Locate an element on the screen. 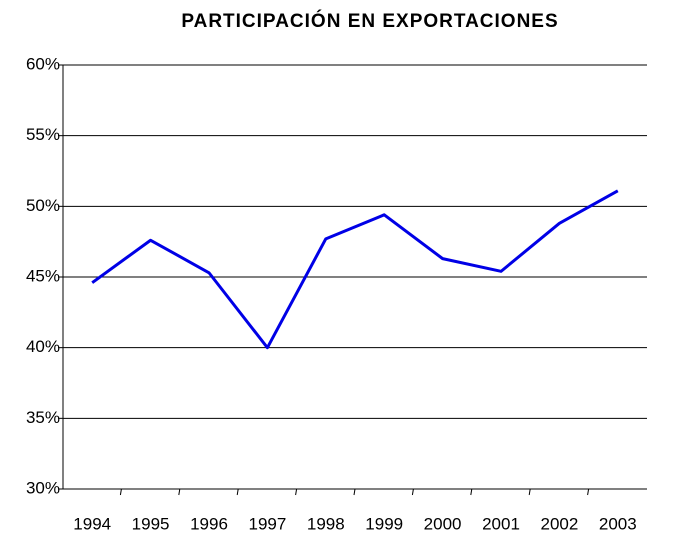 This screenshot has height=534, width=677. x-tick-label: 1999 is located at coordinates (384, 523).